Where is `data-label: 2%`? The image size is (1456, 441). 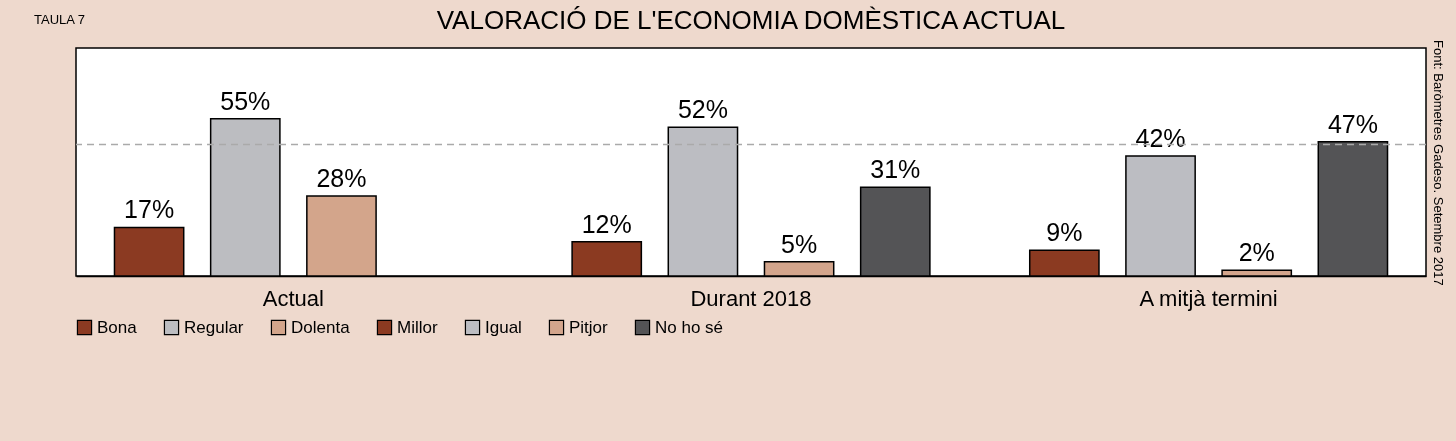
data-label: 2% is located at coordinates (1256, 252).